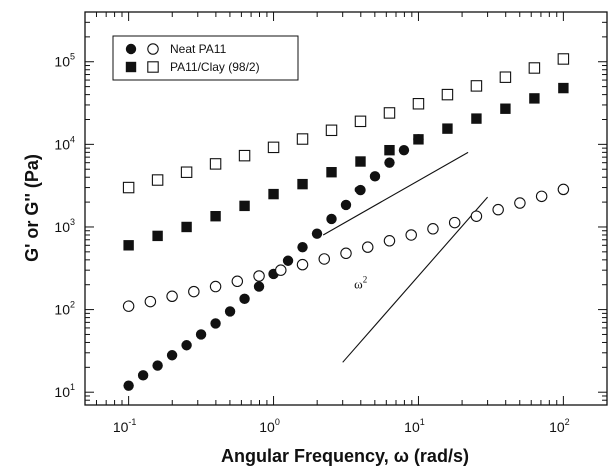  What do you see at coordinates (215, 67) in the screenshot?
I see `legend-label: PA11/Clay (98/2)` at bounding box center [215, 67].